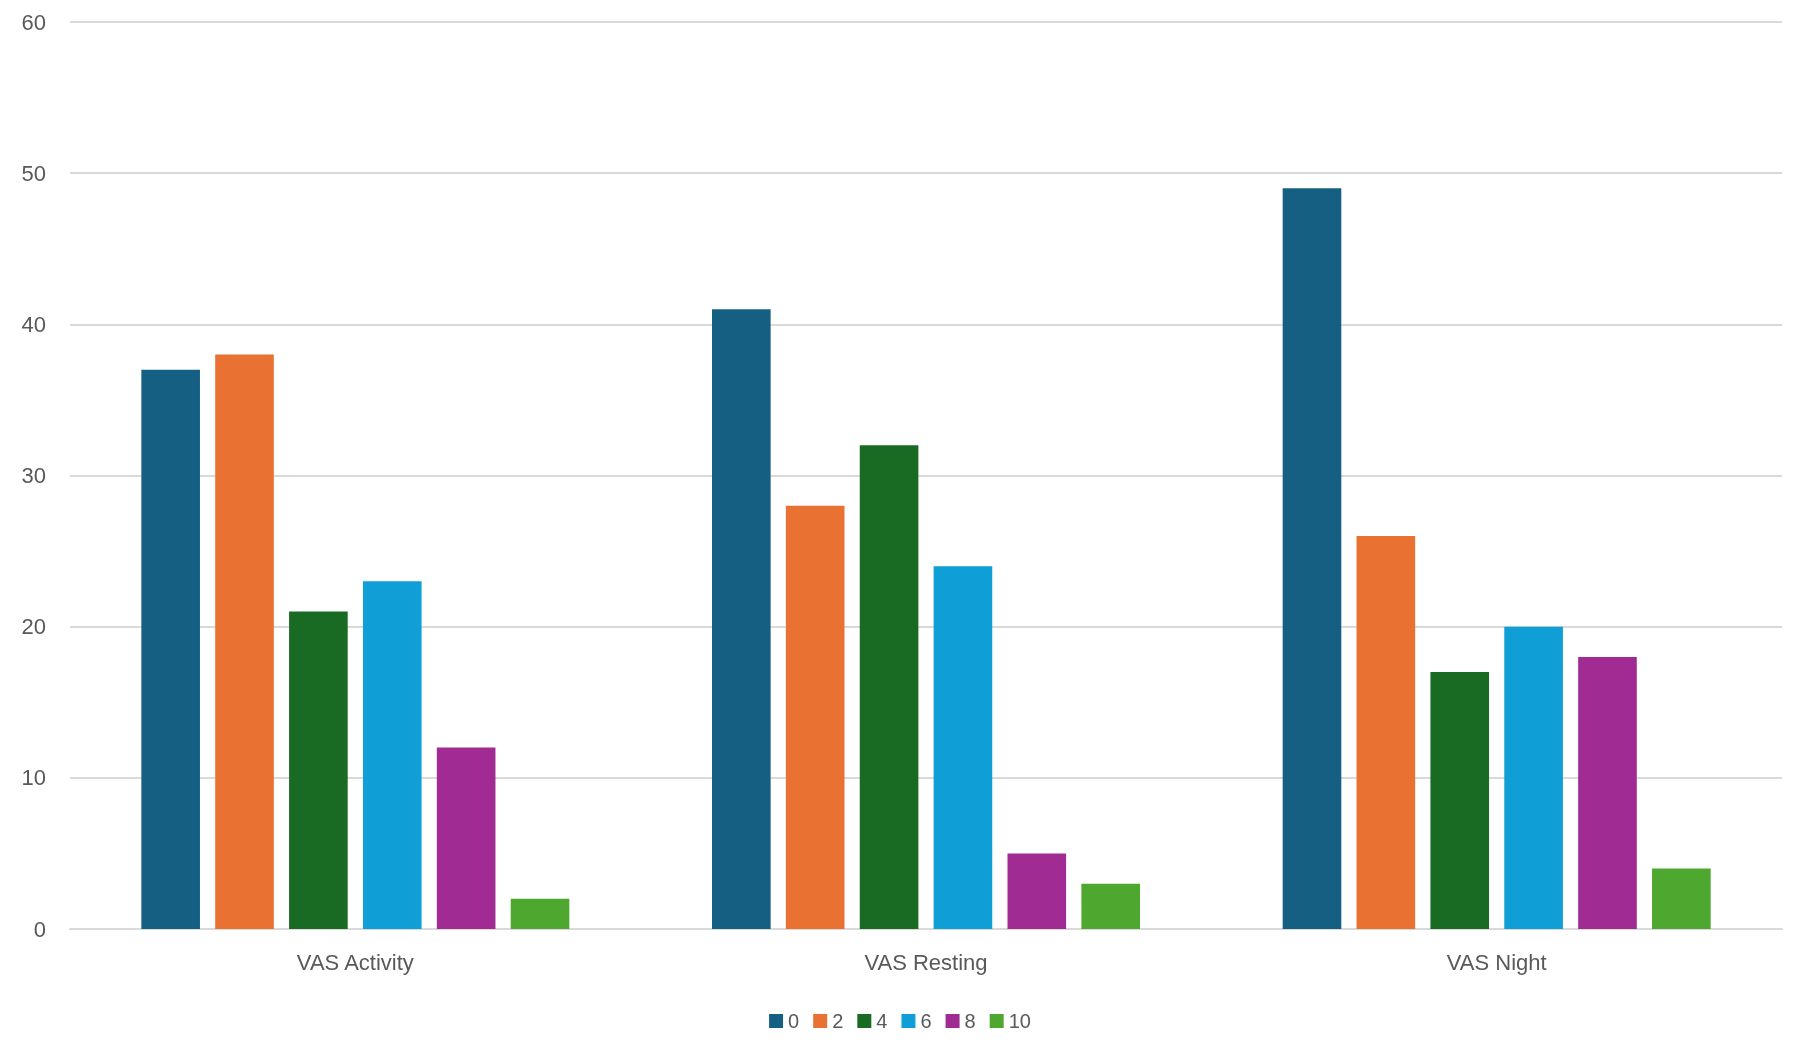 The width and height of the screenshot is (1800, 1050). I want to click on y-tick-label: 50, so click(33, 173).